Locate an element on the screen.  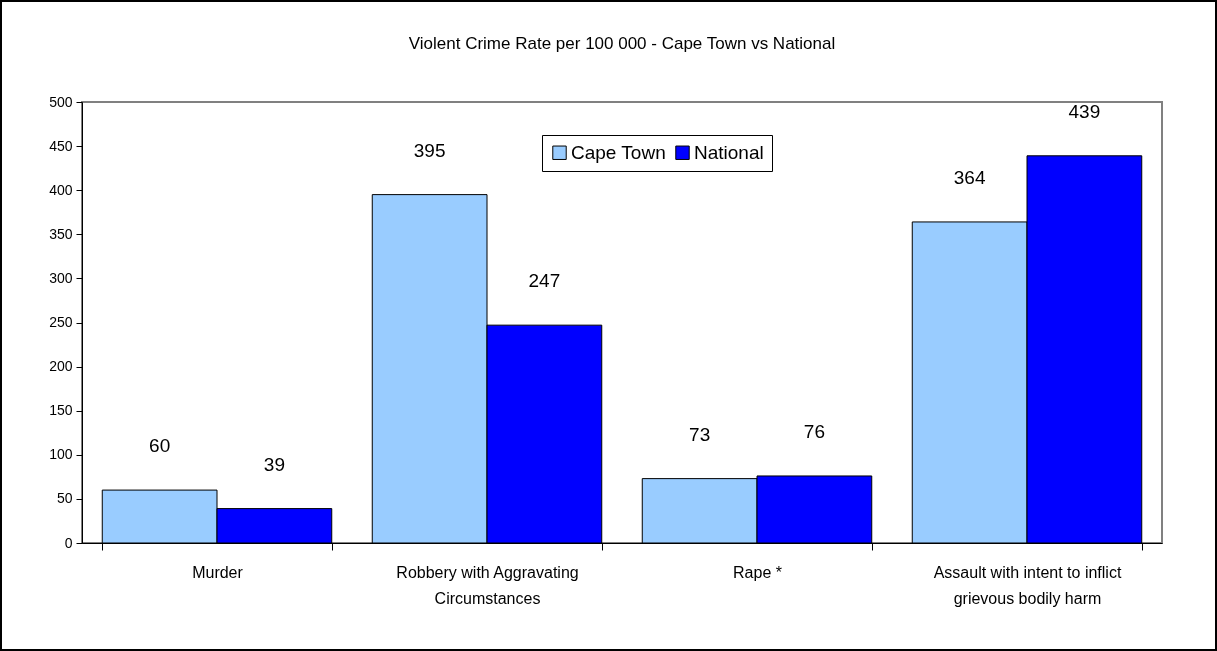
y-tick-label: 0 is located at coordinates (68, 542).